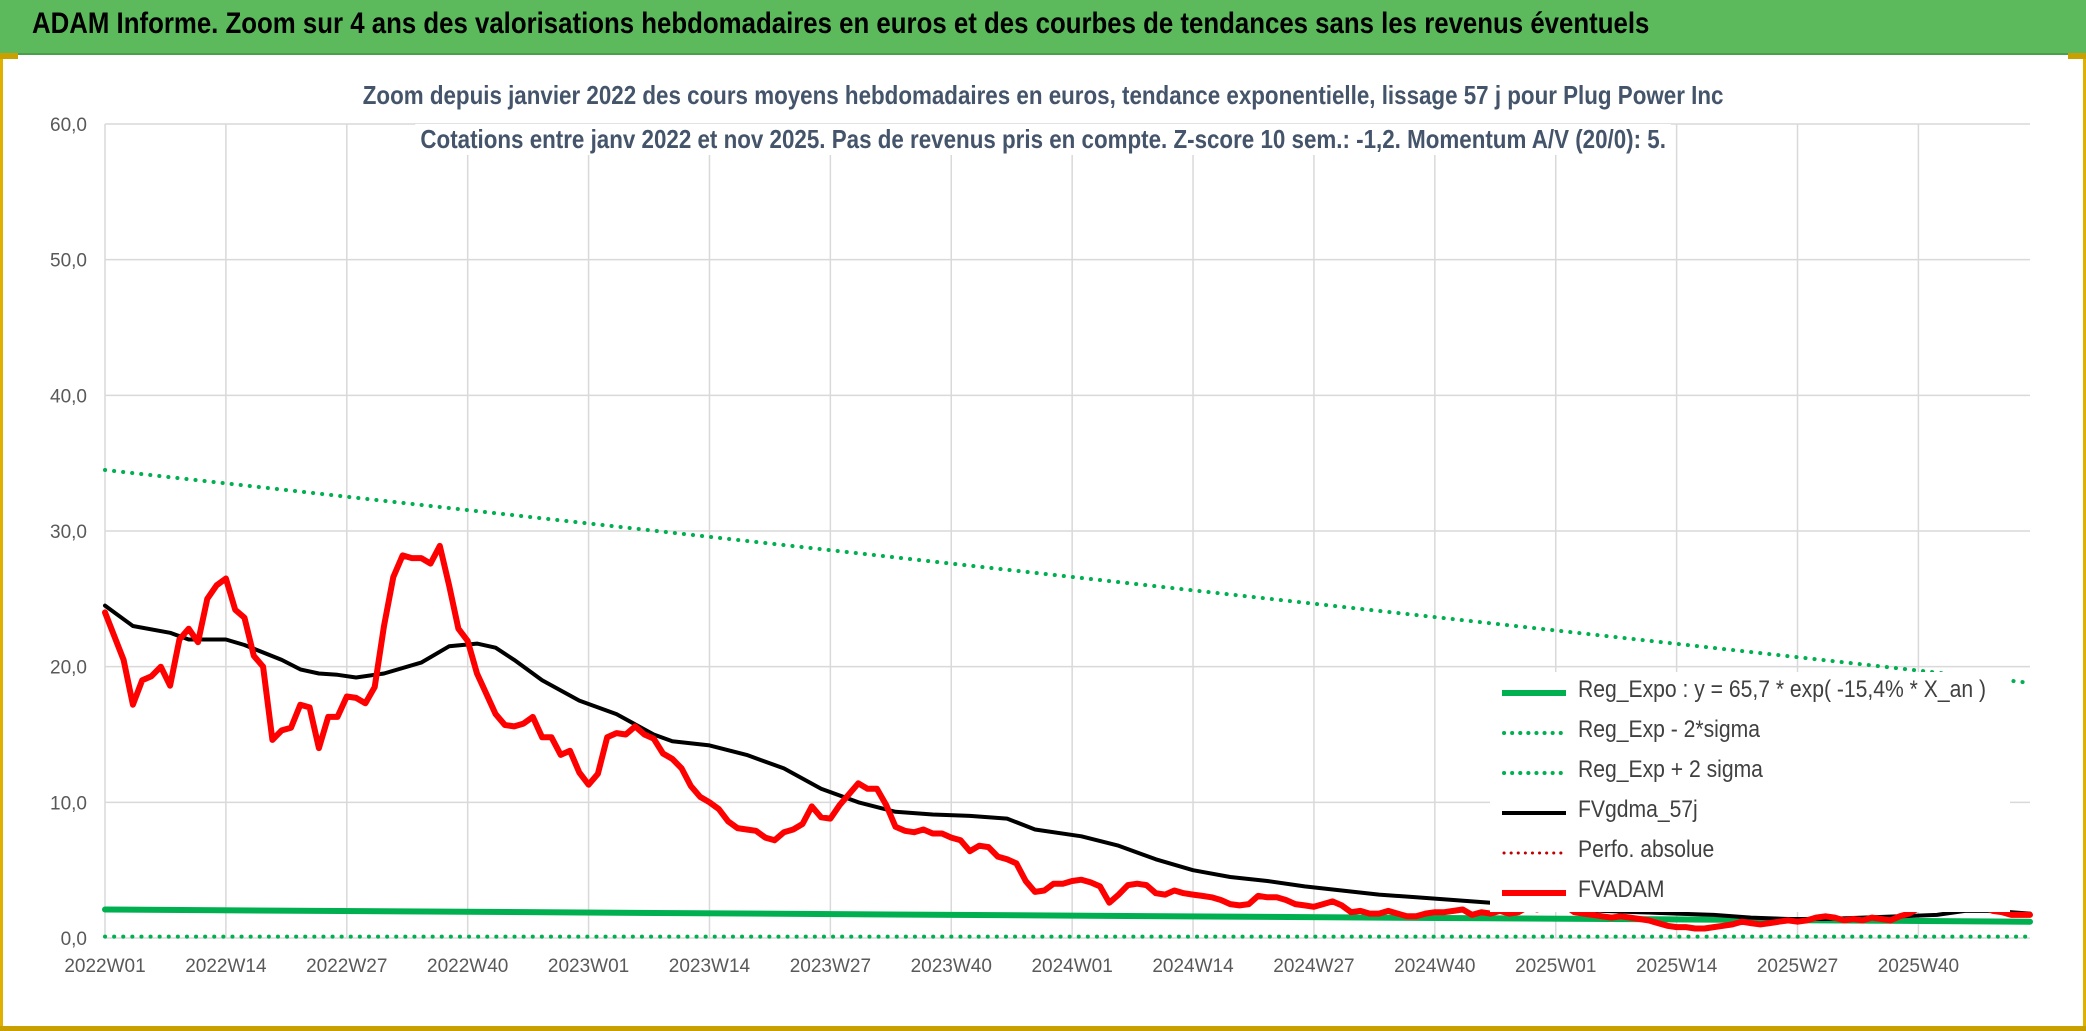 This screenshot has width=2086, height=1031. What do you see at coordinates (1193, 966) in the screenshot?
I see `x-tick-label: 2024W14` at bounding box center [1193, 966].